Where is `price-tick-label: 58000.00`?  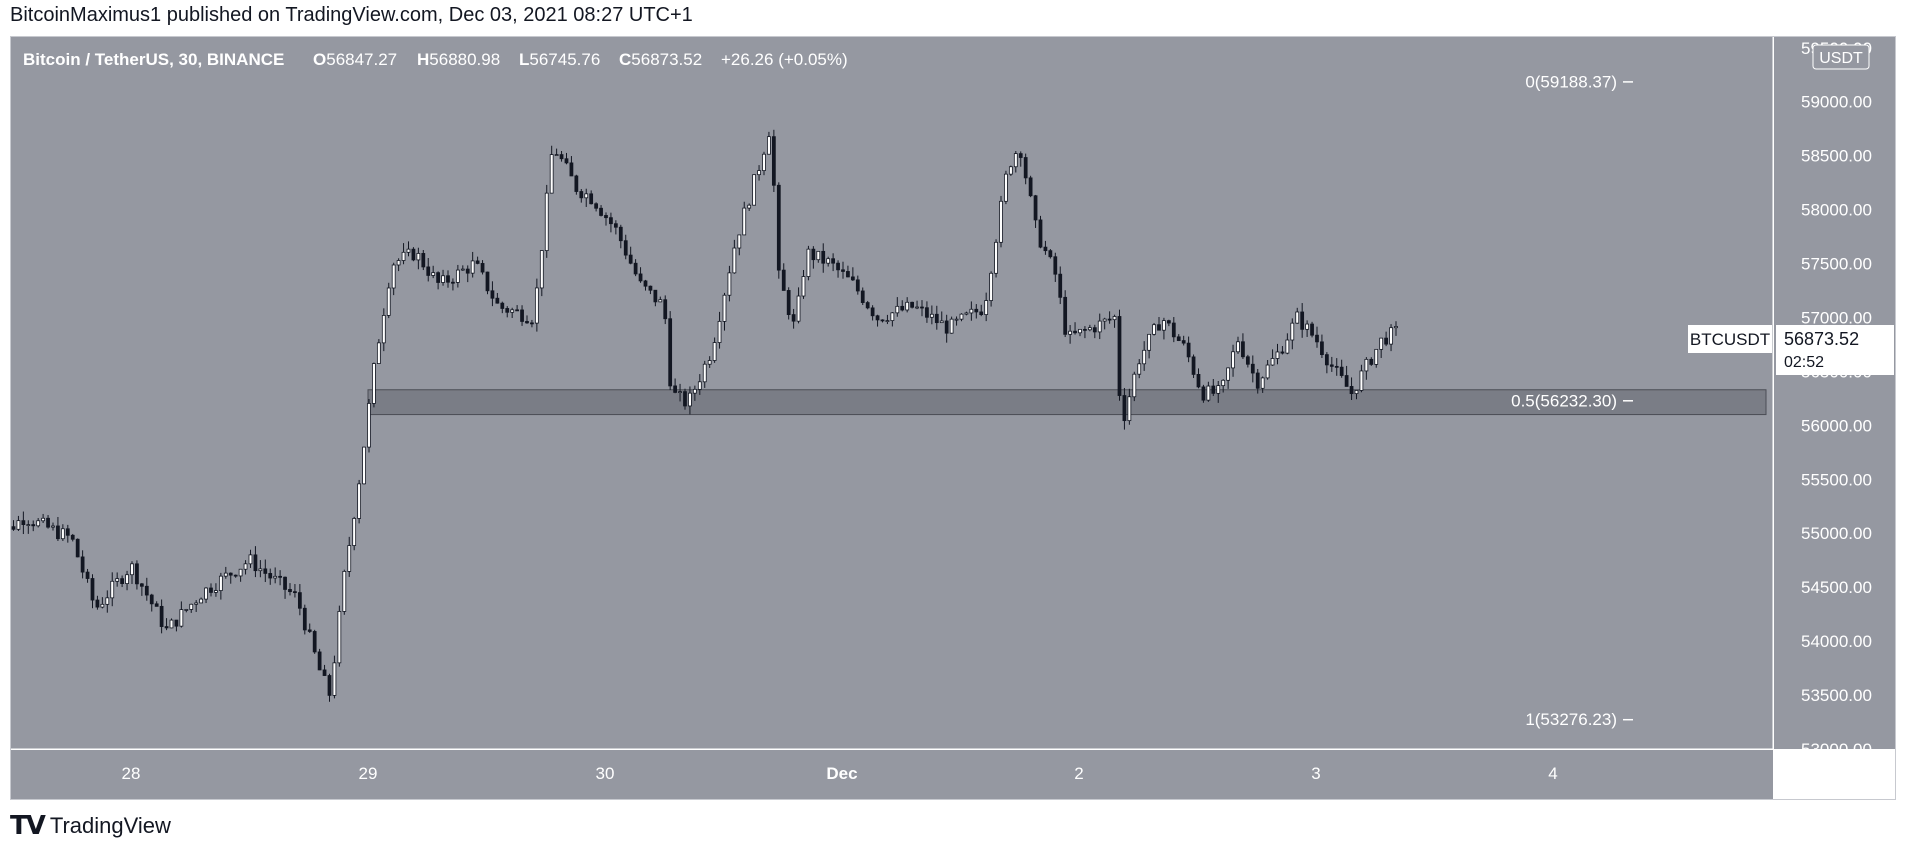
price-tick-label: 58000.00 is located at coordinates (1836, 210).